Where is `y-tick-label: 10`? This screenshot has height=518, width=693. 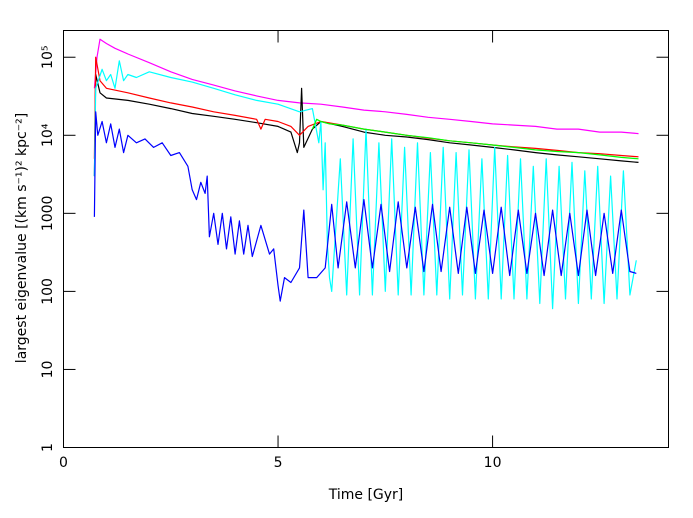 y-tick-label: 10 is located at coordinates (48, 370).